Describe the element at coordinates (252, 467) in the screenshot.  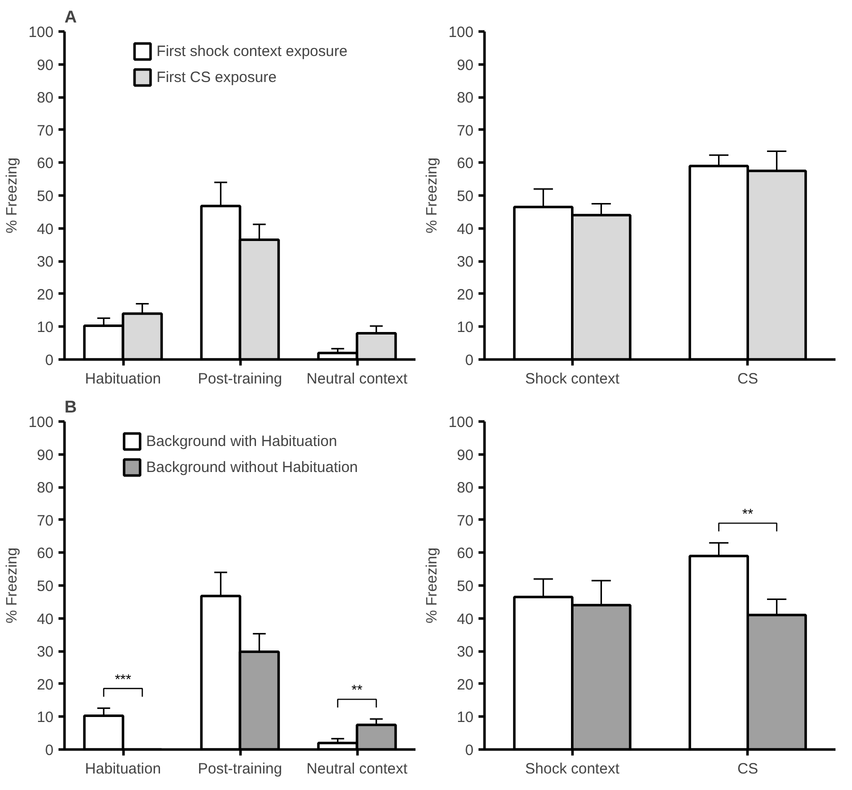
I see `legend-label: Background without Habituation` at that location.